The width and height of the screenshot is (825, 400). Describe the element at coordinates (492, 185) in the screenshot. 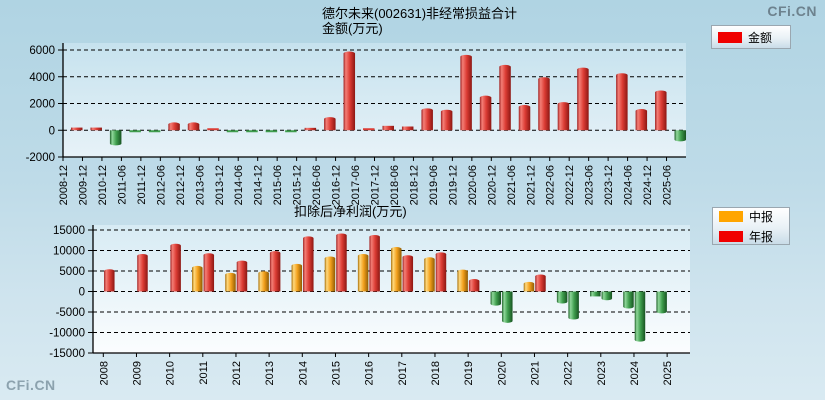

I see `x-tick-label: 2020-12` at that location.